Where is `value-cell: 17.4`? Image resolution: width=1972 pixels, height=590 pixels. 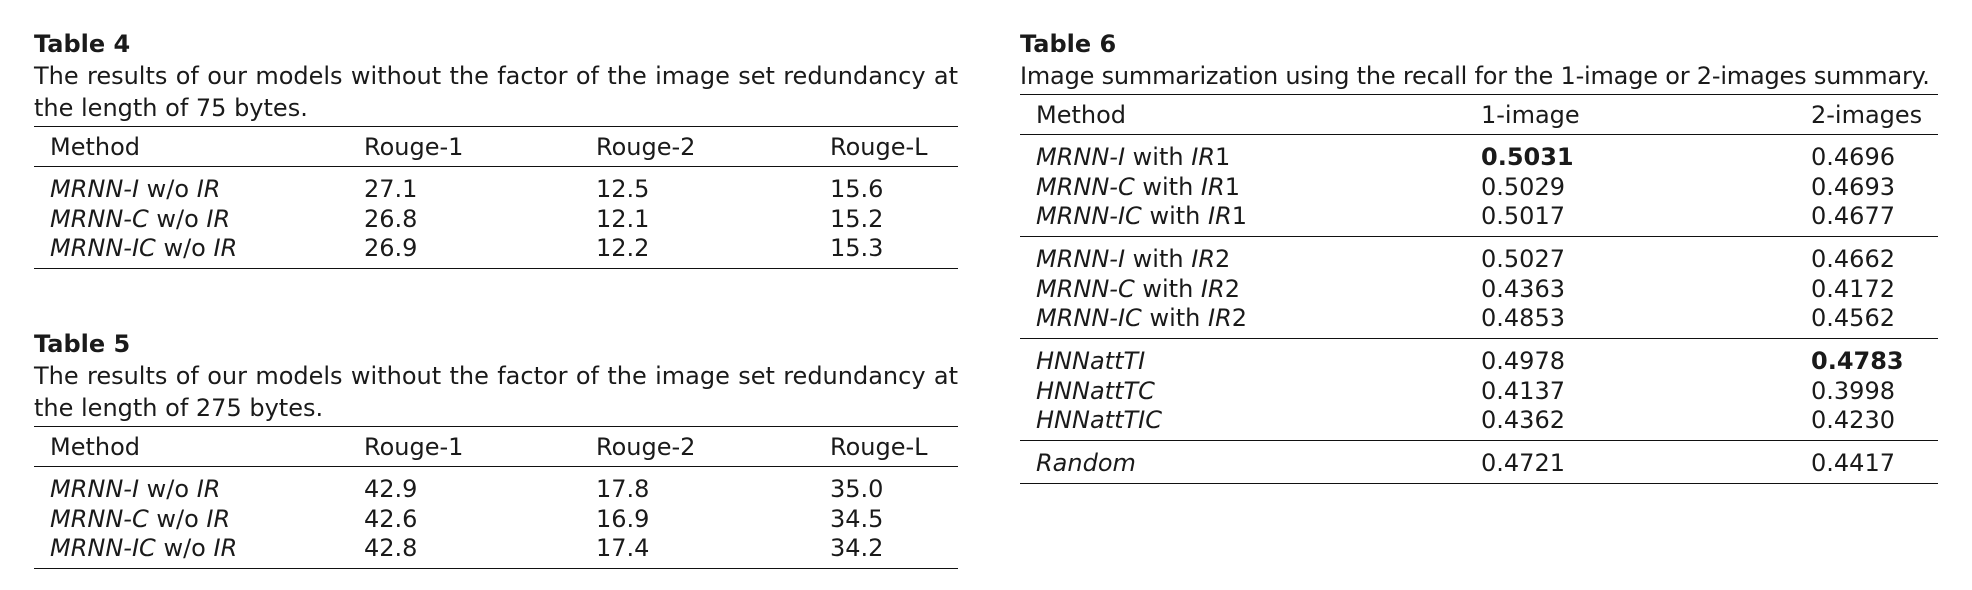 value-cell: 17.4 is located at coordinates (623, 548).